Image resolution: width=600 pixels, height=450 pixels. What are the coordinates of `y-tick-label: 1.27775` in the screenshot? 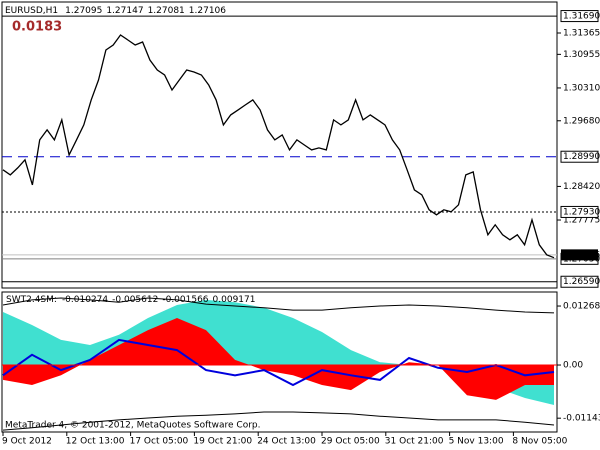 It's located at (581, 221).